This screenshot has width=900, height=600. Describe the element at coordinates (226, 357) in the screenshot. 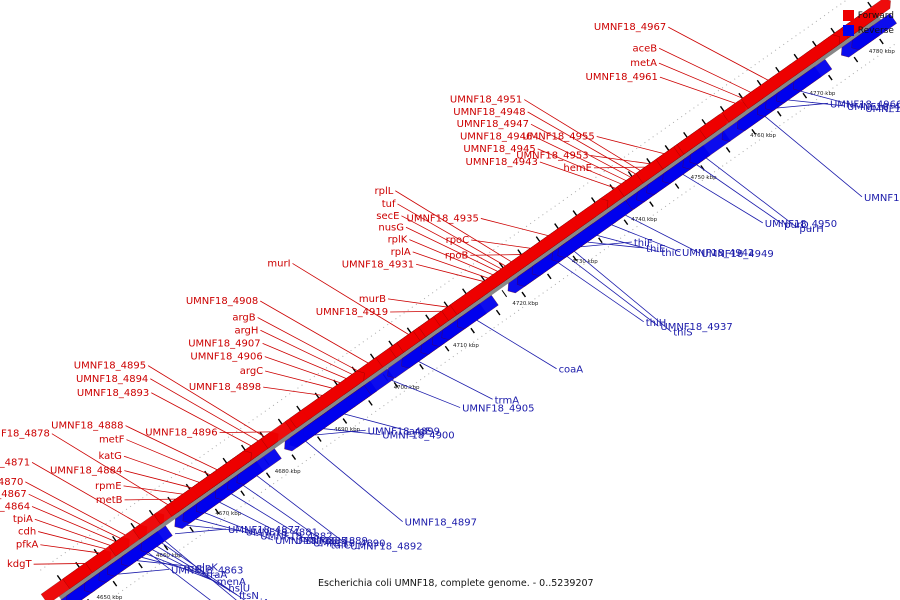

I see `forward-gene-label: UMNF18_4906` at that location.